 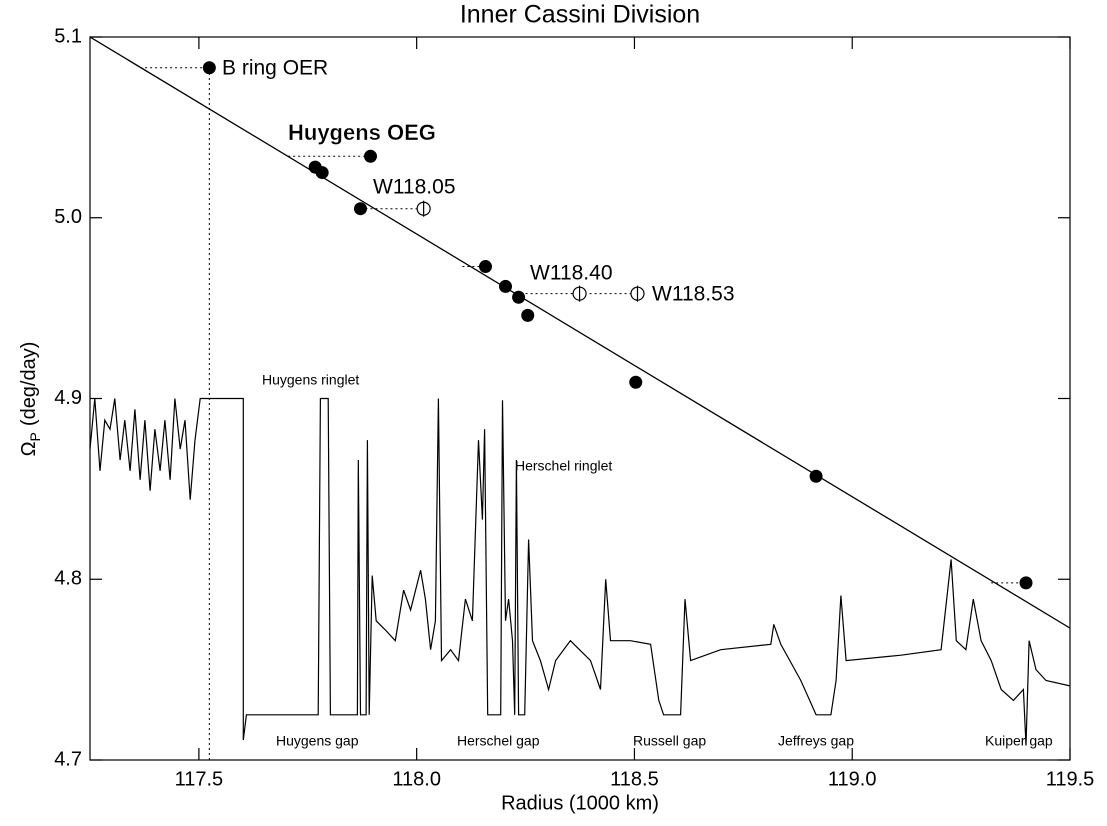 I want to click on x-axis-label: Radius (1000 km), so click(x=580, y=803).